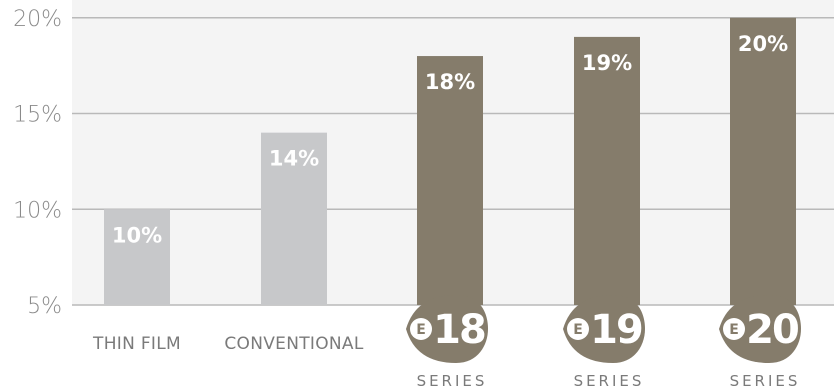 This screenshot has height=388, width=834. I want to click on series-badge-number: 20, so click(772, 330).